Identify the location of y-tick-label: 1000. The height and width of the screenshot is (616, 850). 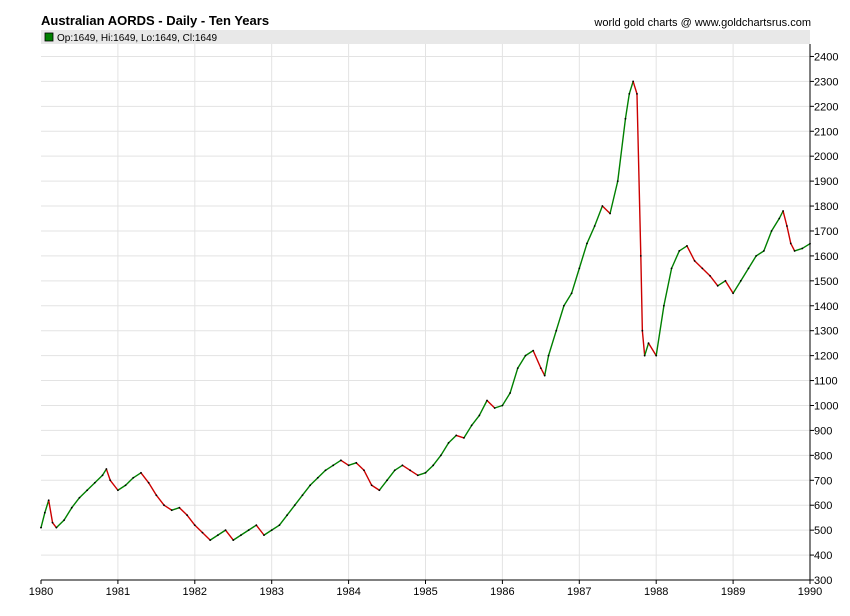
(826, 406).